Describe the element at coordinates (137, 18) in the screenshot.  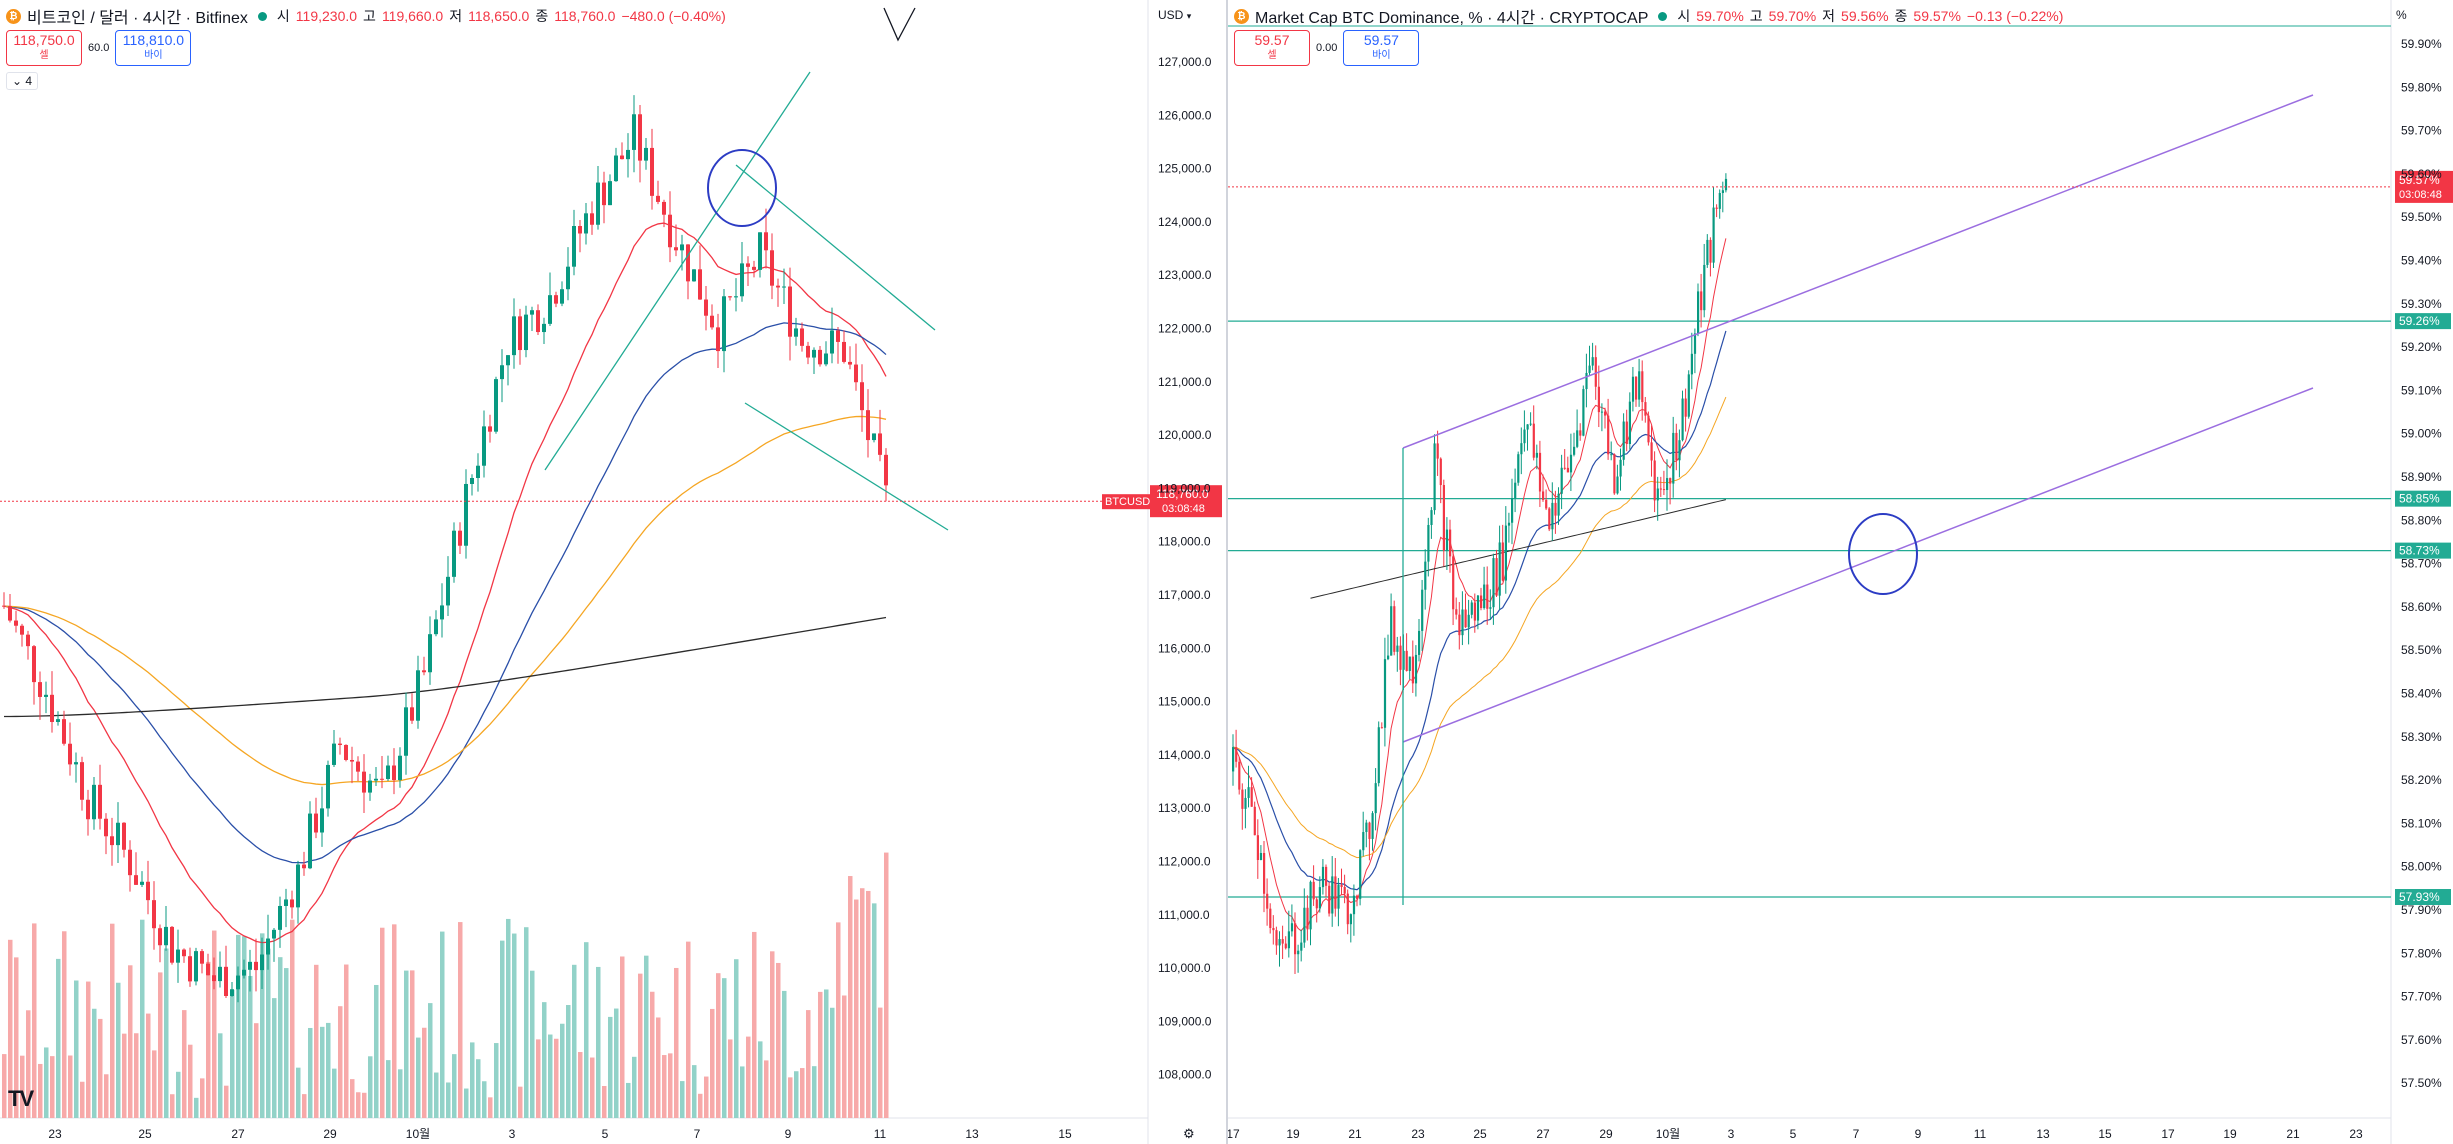
I see `btc-symbol-title: 비트코인 / 달러 · 4시간 · Bitfinex` at that location.